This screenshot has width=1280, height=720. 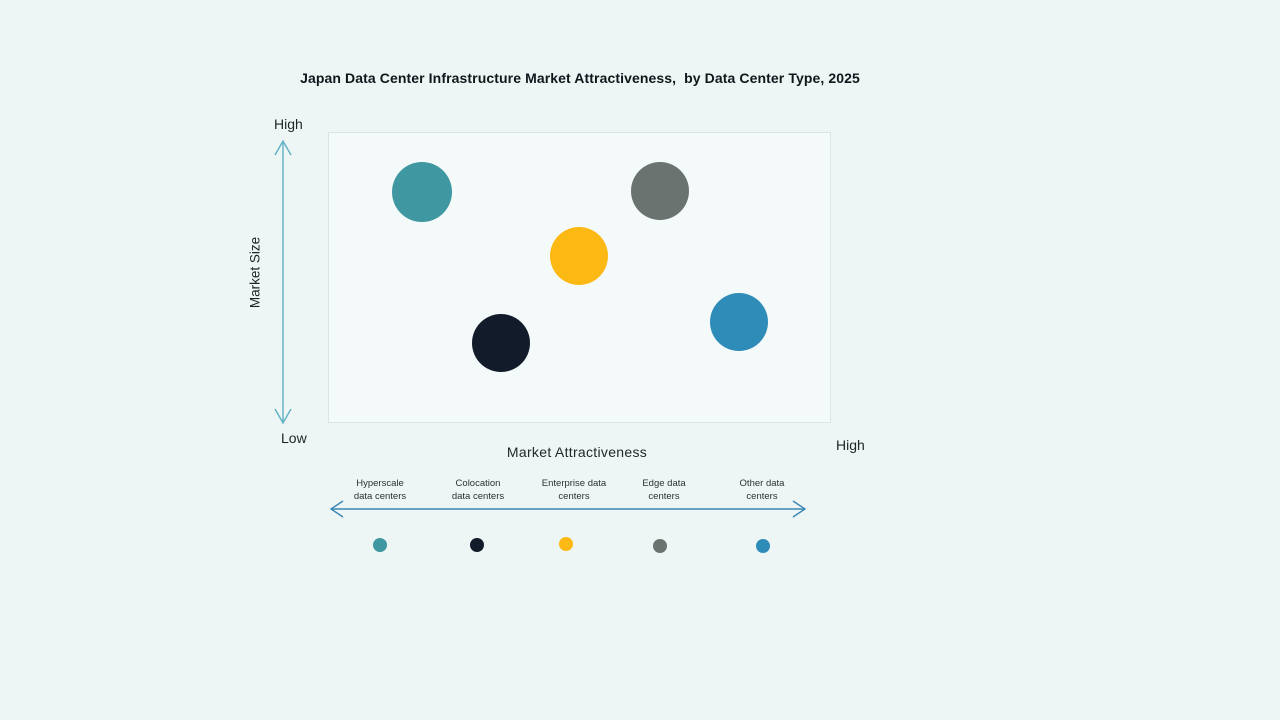 I want to click on legend-dot-hyperscale, so click(x=380, y=545).